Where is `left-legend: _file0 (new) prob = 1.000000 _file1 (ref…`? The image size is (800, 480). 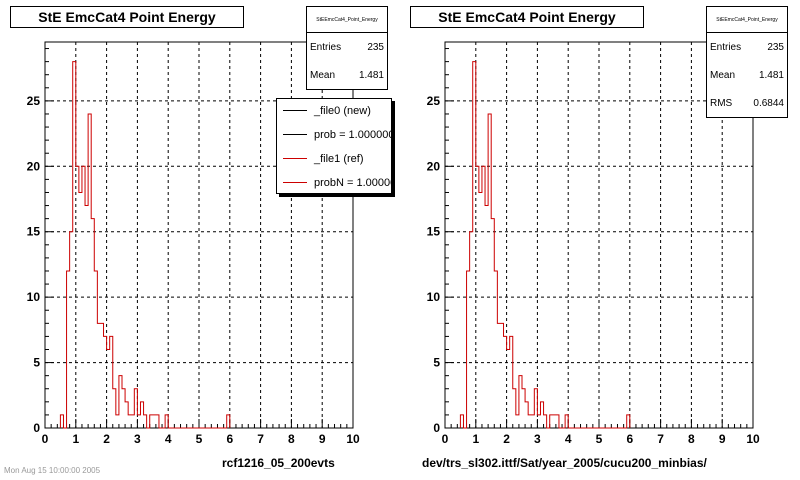
left-legend: _file0 (new) prob = 1.000000 _file1 (ref… is located at coordinates (334, 146).